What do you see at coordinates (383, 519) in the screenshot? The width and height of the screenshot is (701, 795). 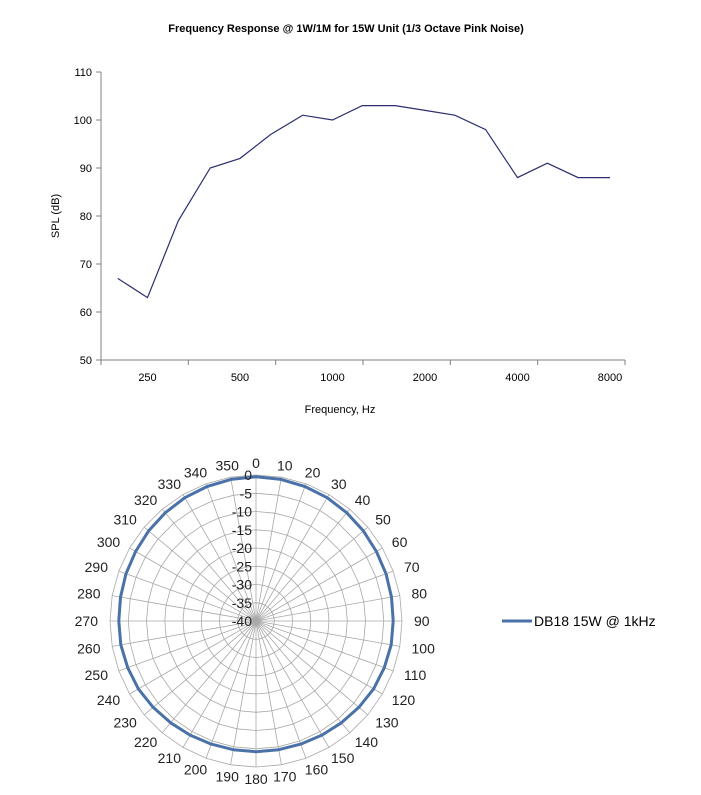 I see `angle-tick-label: 50` at bounding box center [383, 519].